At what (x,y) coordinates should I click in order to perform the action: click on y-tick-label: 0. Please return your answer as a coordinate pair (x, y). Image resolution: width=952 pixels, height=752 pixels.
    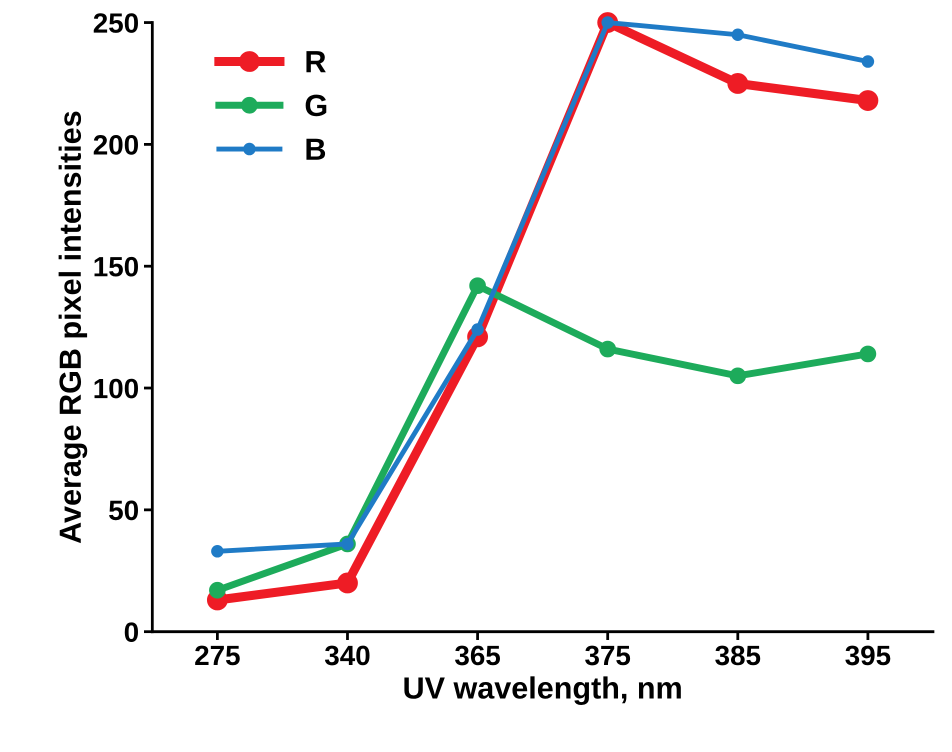
    Looking at the image, I should click on (131, 632).